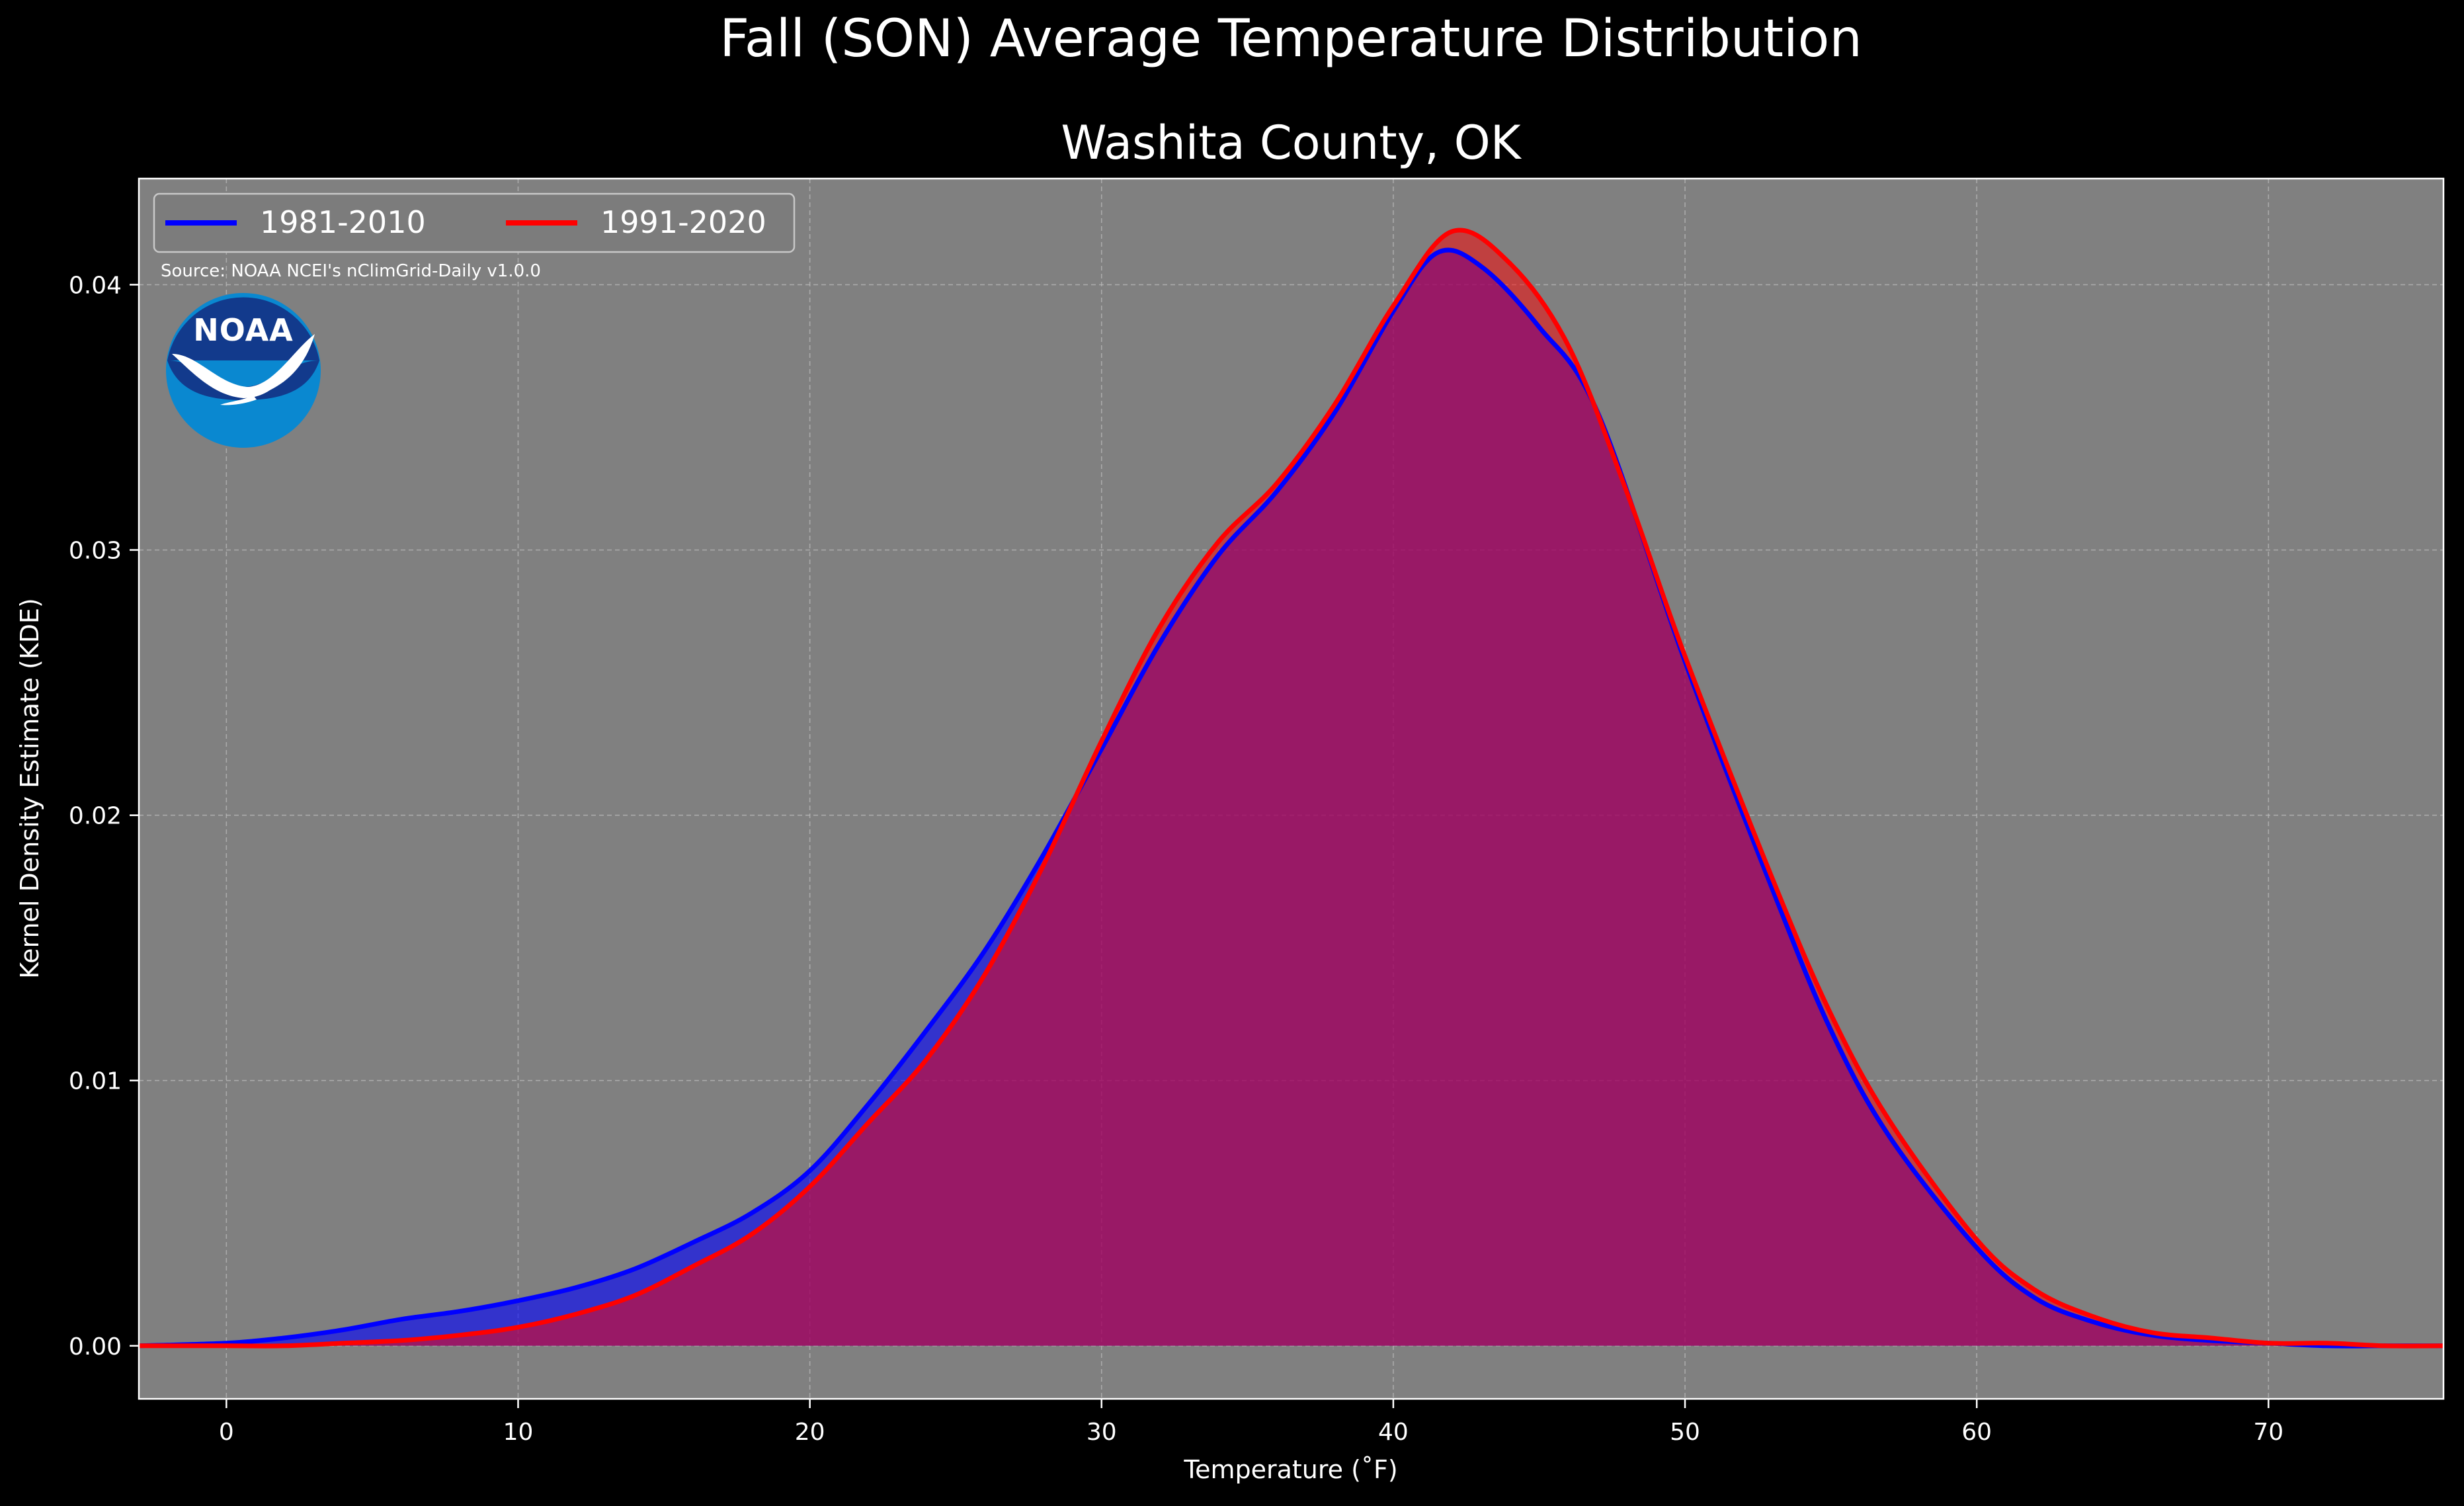 The height and width of the screenshot is (1506, 2464). What do you see at coordinates (810, 1432) in the screenshot?
I see `x-tick-label: 20` at bounding box center [810, 1432].